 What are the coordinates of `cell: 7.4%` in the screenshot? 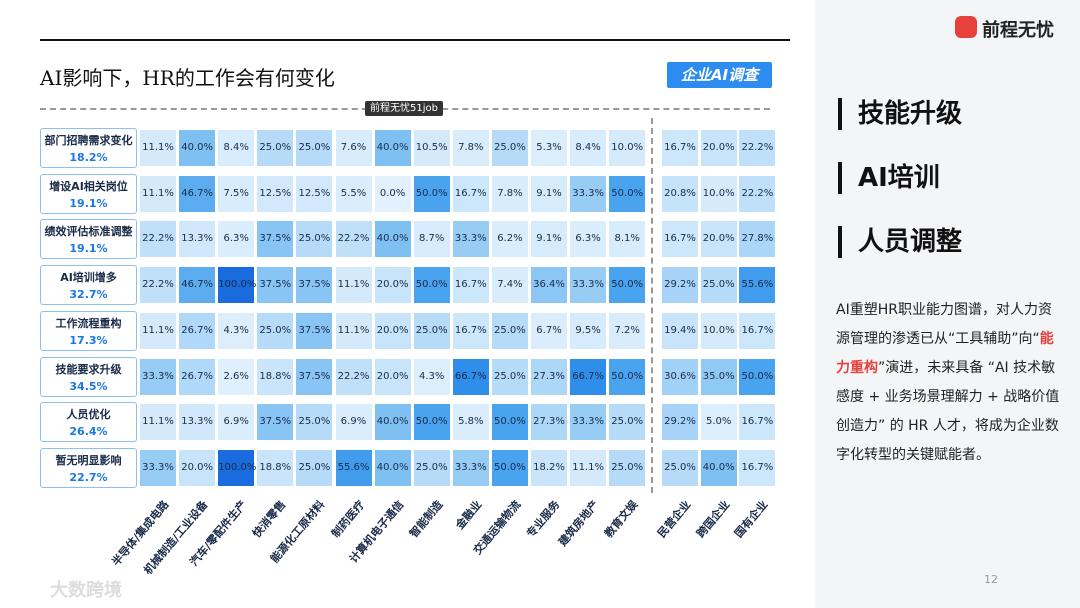 It's located at (509, 285).